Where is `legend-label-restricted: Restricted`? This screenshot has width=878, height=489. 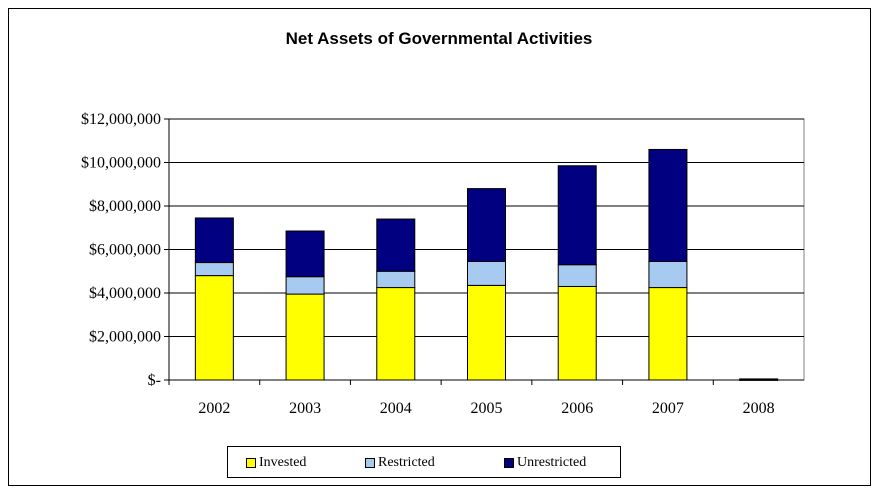
legend-label-restricted: Restricted is located at coordinates (406, 462).